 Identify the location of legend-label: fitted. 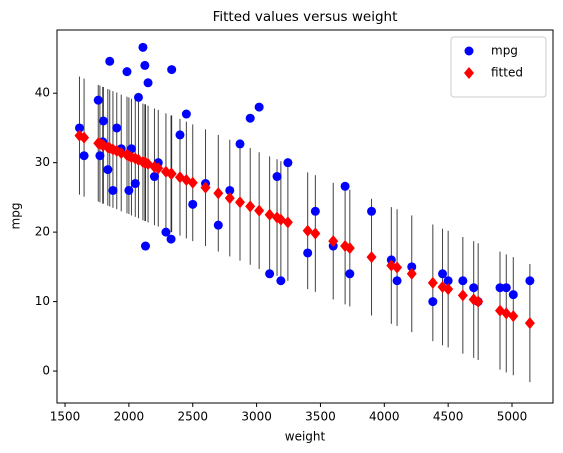
(507, 73).